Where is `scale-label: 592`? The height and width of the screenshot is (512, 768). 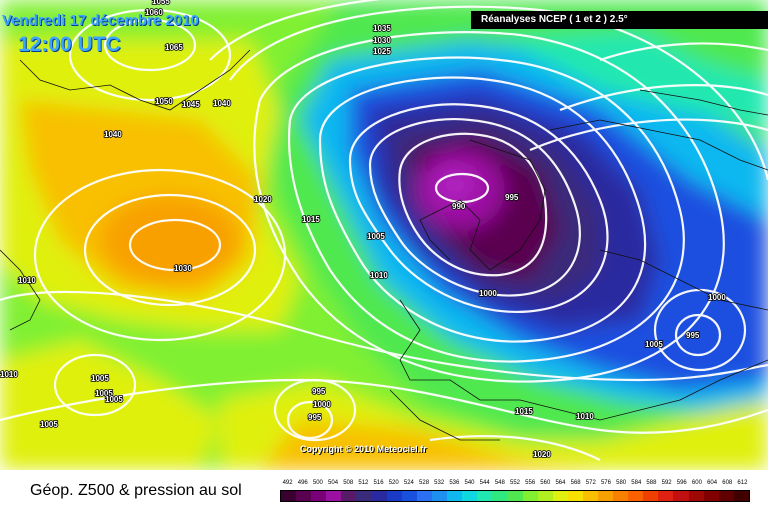
scale-label: 592 is located at coordinates (666, 483).